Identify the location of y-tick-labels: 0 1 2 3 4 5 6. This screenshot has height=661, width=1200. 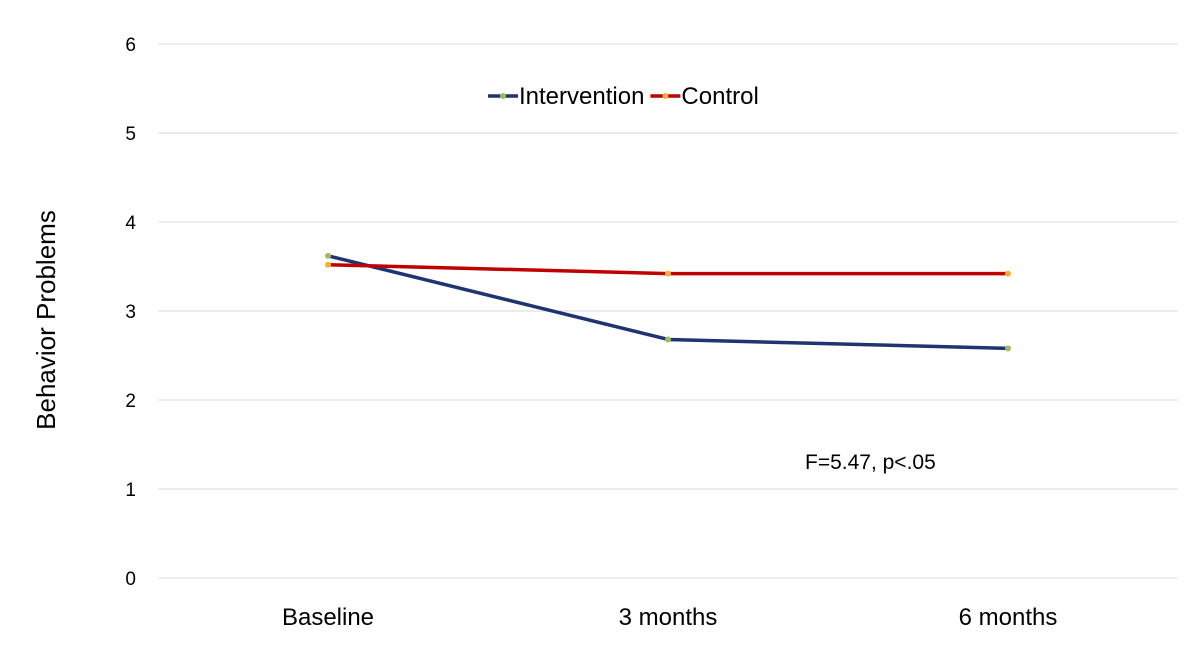
(130, 312).